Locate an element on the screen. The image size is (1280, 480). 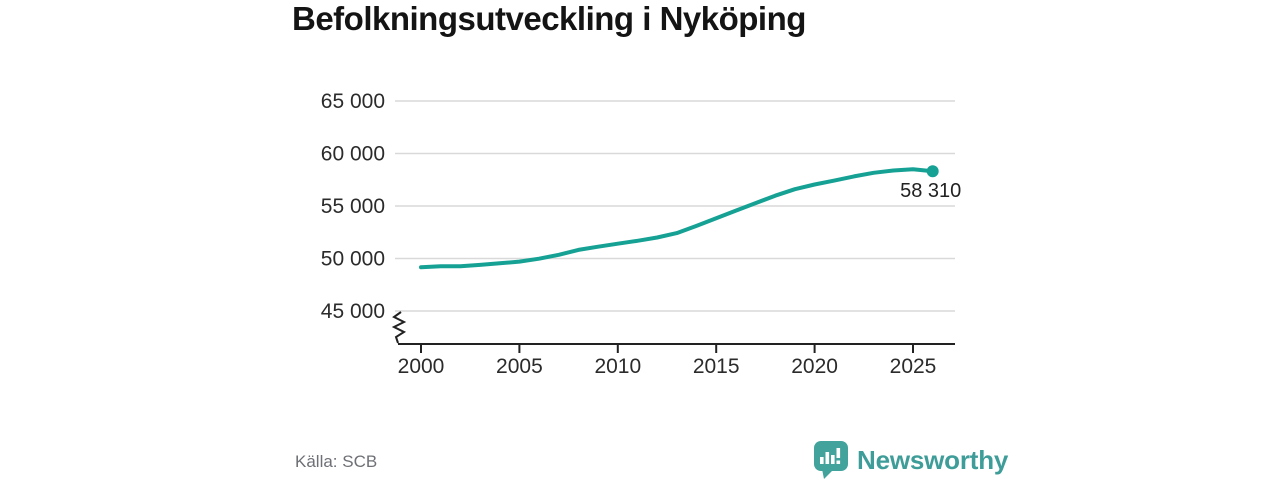
speech-bubble-tail is located at coordinates (828, 474).